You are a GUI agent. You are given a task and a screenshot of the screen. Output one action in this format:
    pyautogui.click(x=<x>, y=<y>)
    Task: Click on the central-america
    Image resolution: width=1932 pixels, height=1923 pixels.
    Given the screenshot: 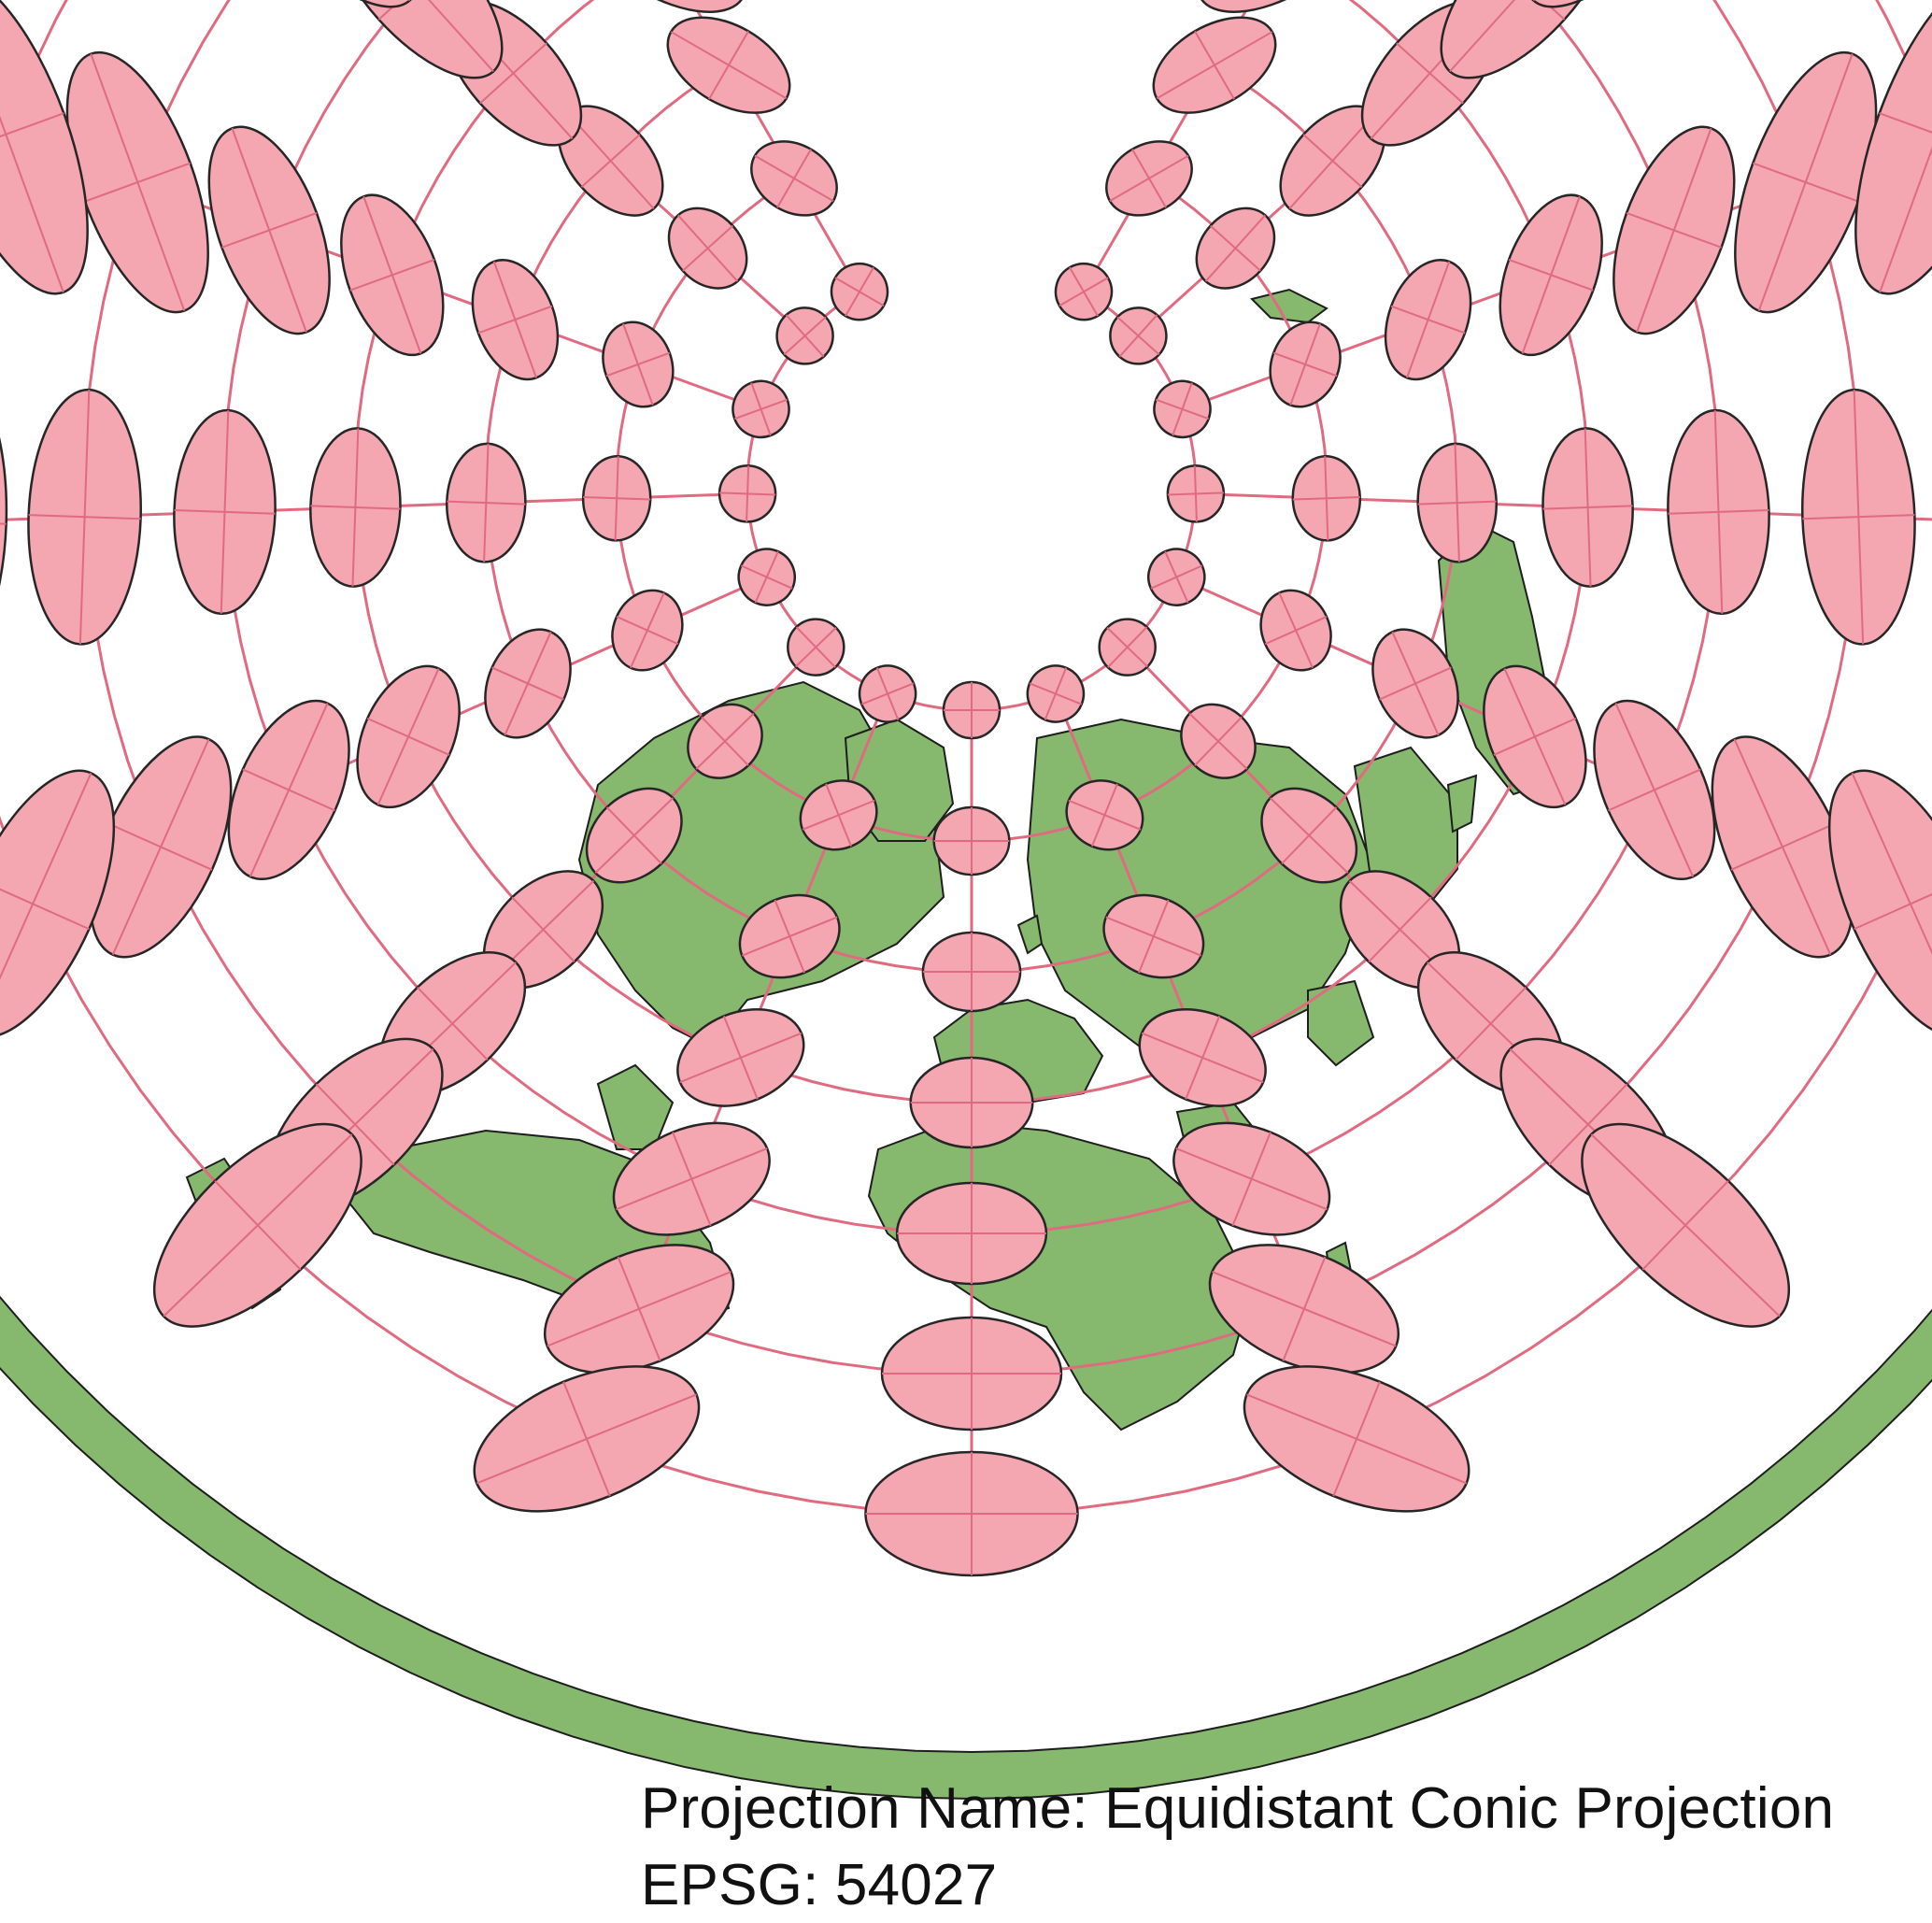 What is the action you would take?
    pyautogui.click(x=636, y=1106)
    